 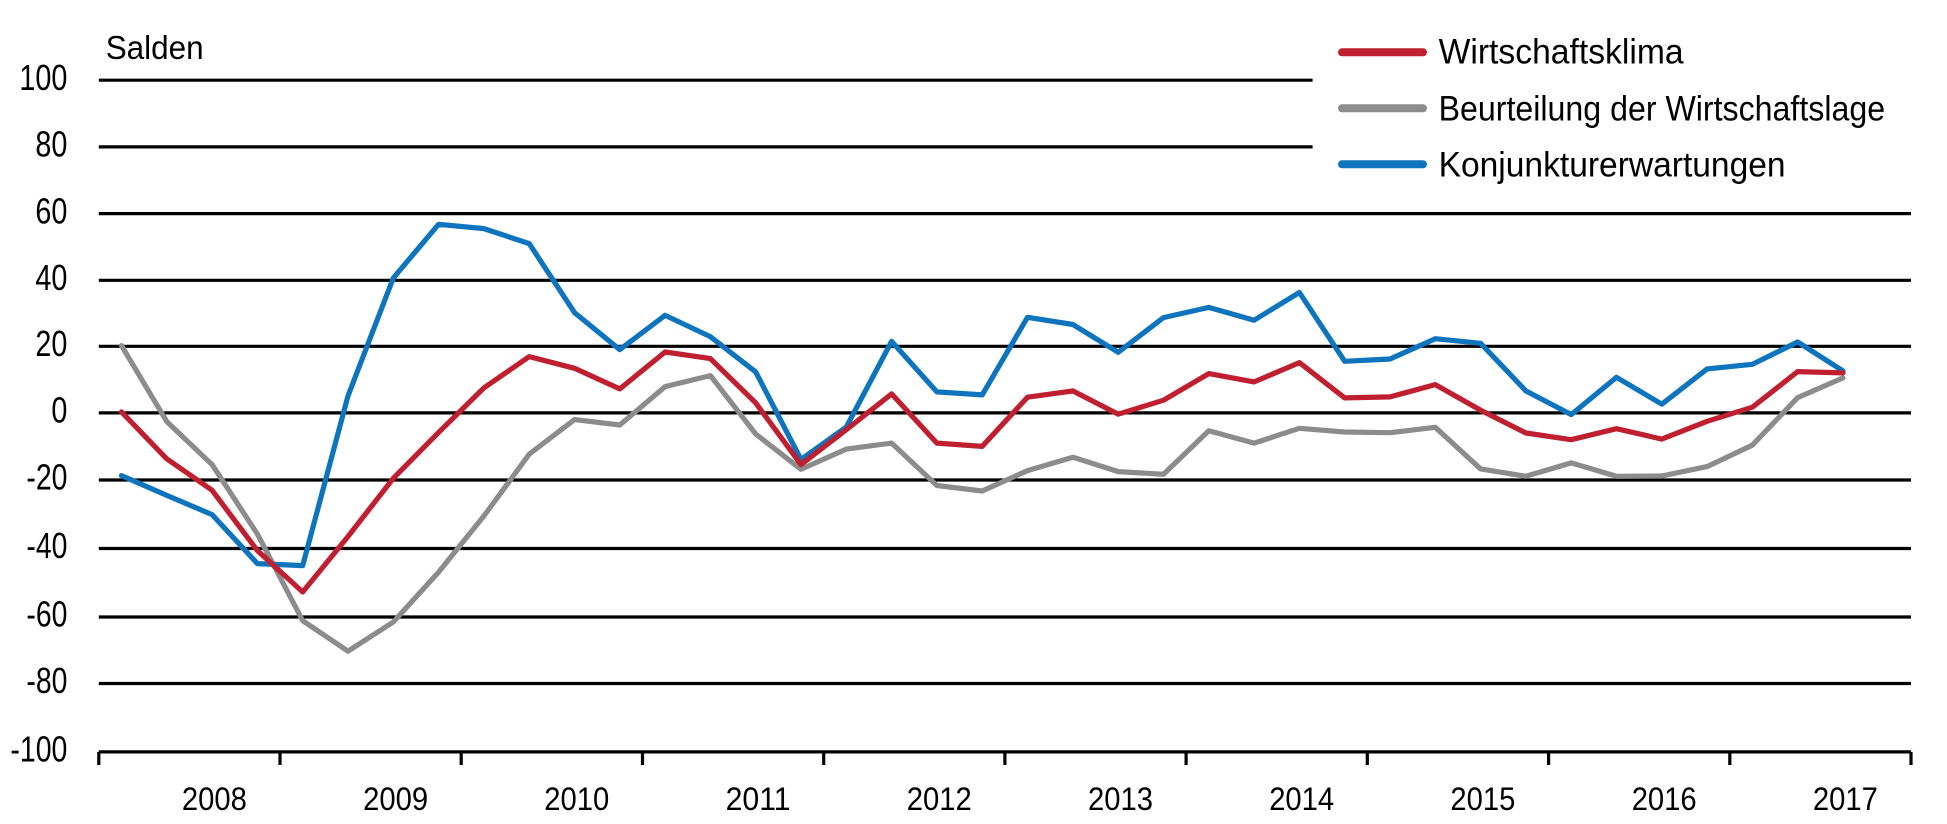 I want to click on svg-text: 2012, so click(x=939, y=799).